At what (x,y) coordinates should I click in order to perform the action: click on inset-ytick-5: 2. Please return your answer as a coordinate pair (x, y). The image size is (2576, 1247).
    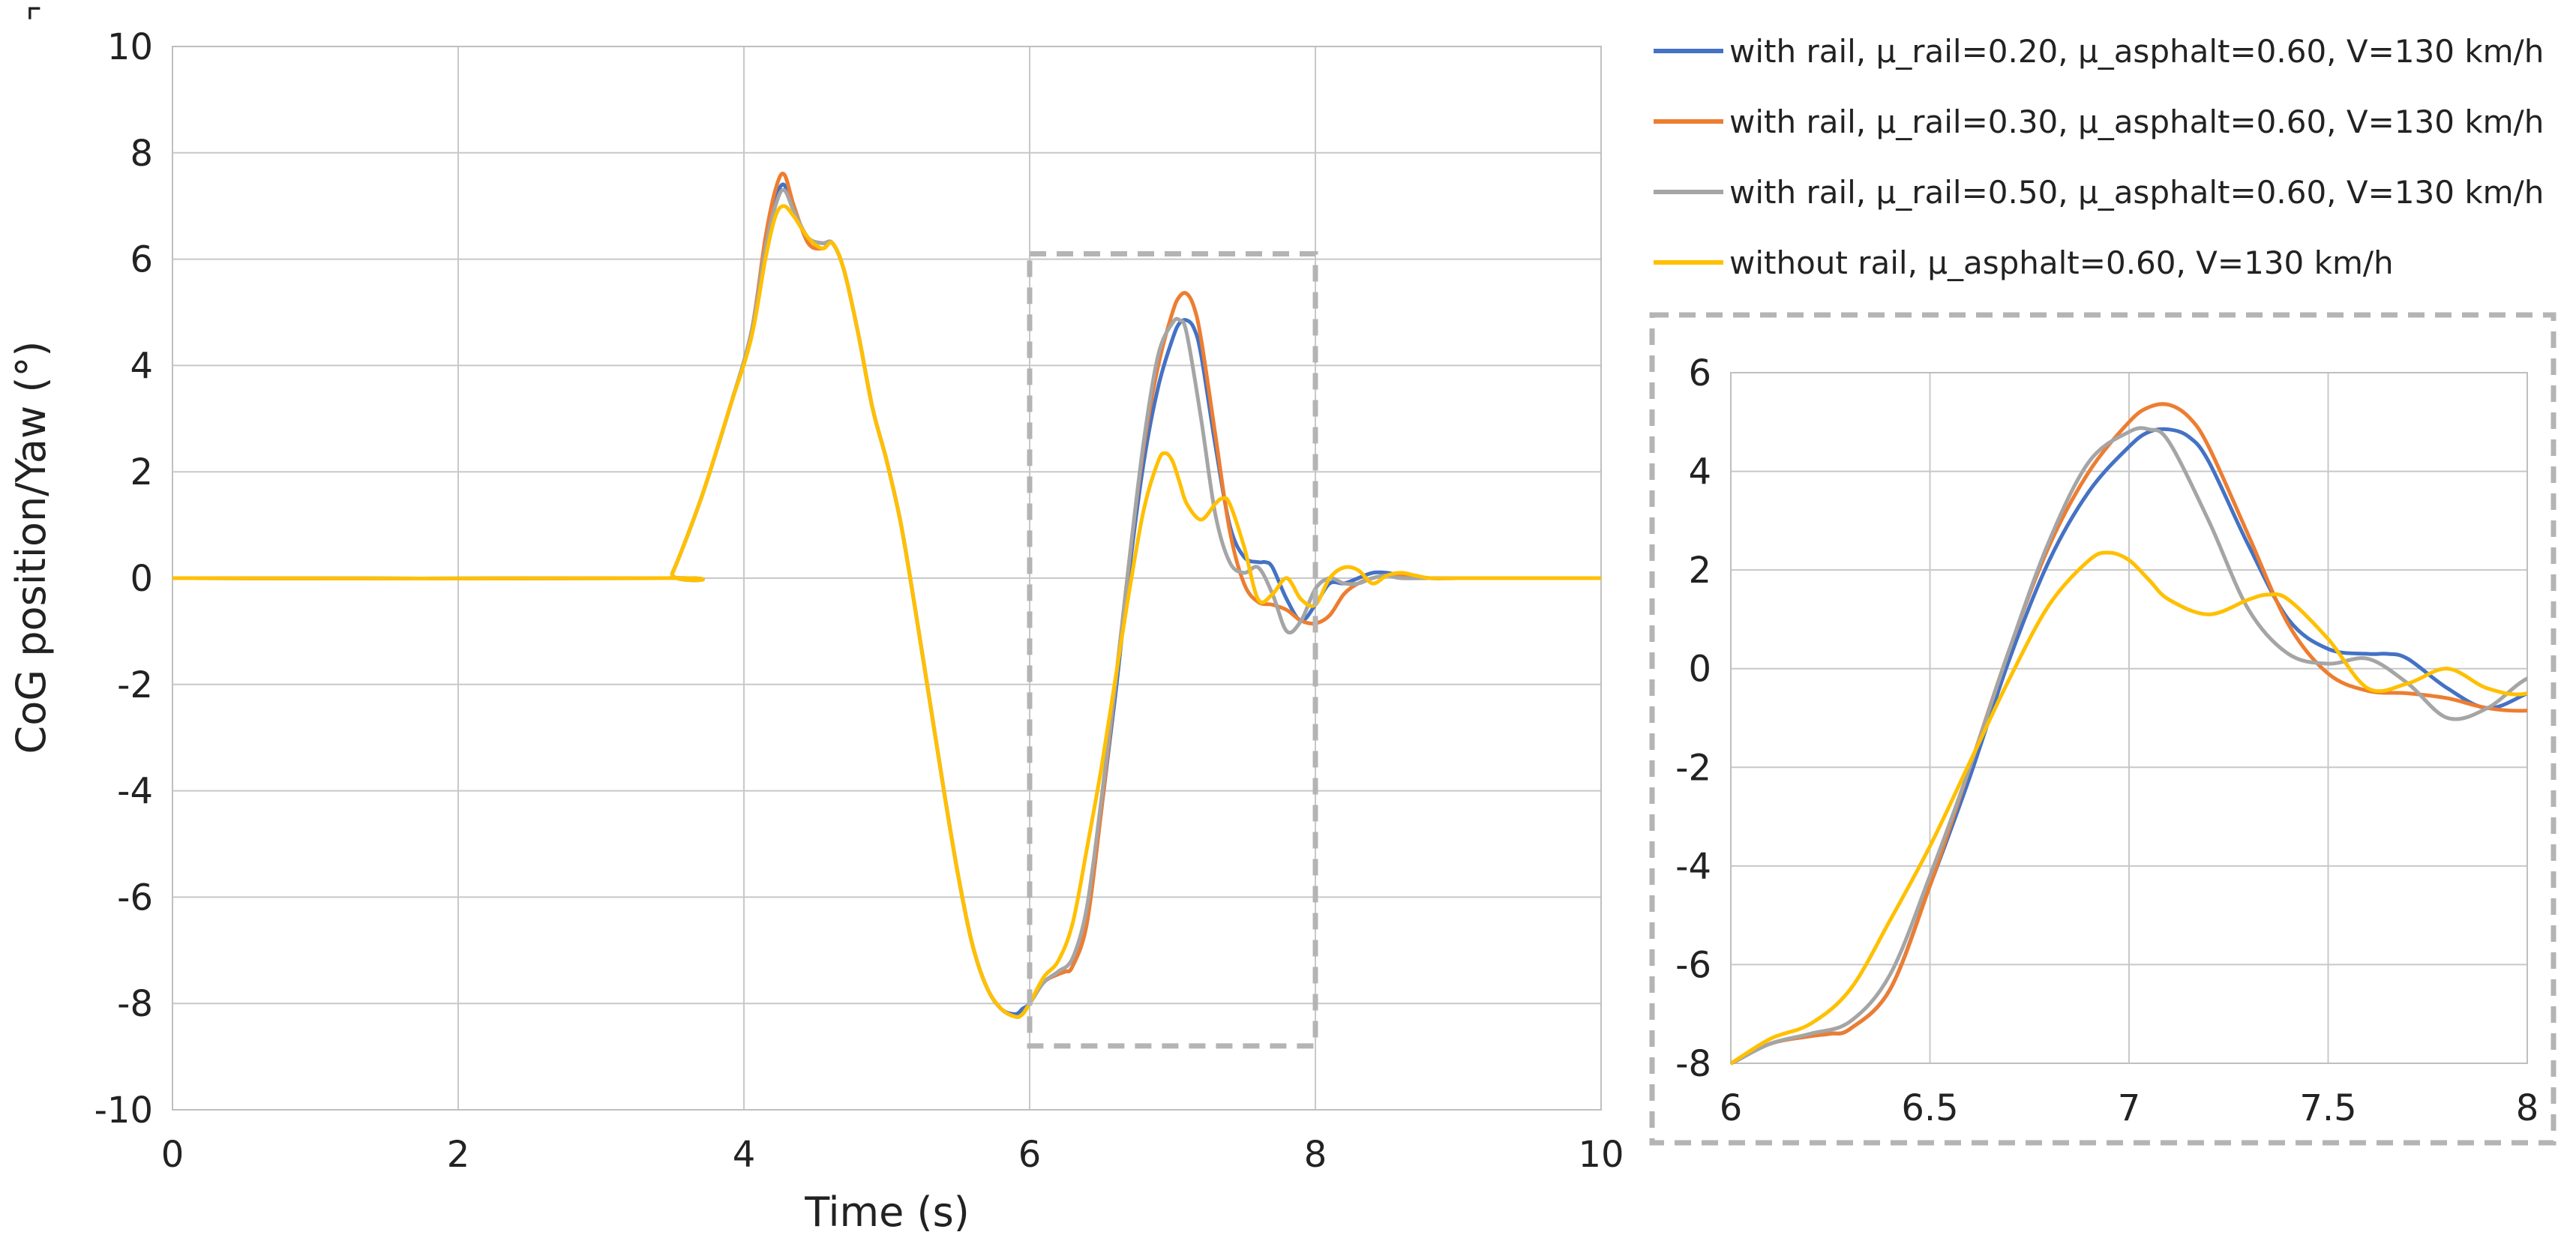
    Looking at the image, I should click on (1700, 571).